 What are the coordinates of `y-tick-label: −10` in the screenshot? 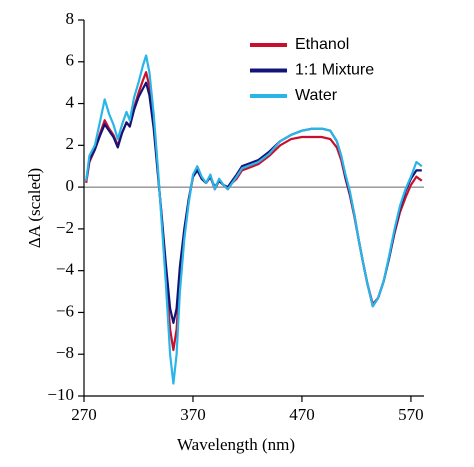 It's located at (60, 394).